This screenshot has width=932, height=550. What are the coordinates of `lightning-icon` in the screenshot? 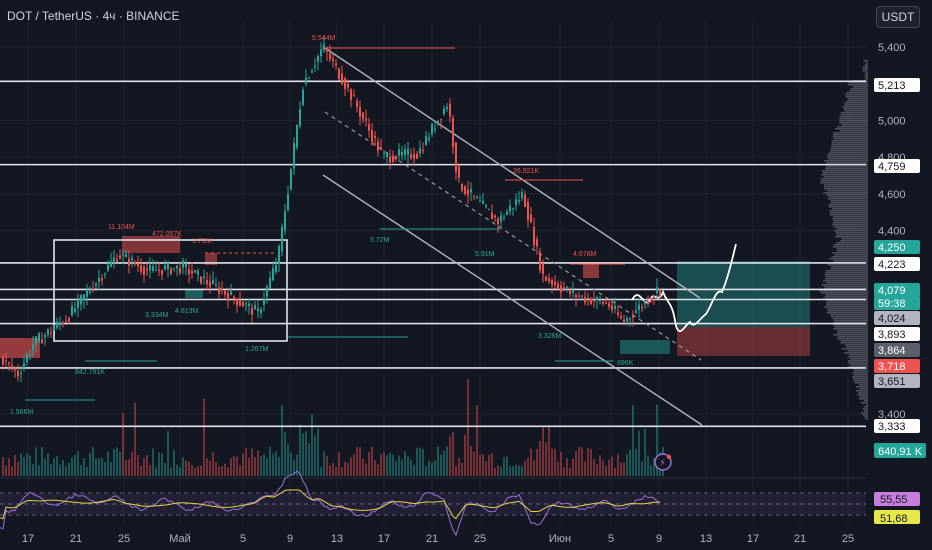 It's located at (663, 462).